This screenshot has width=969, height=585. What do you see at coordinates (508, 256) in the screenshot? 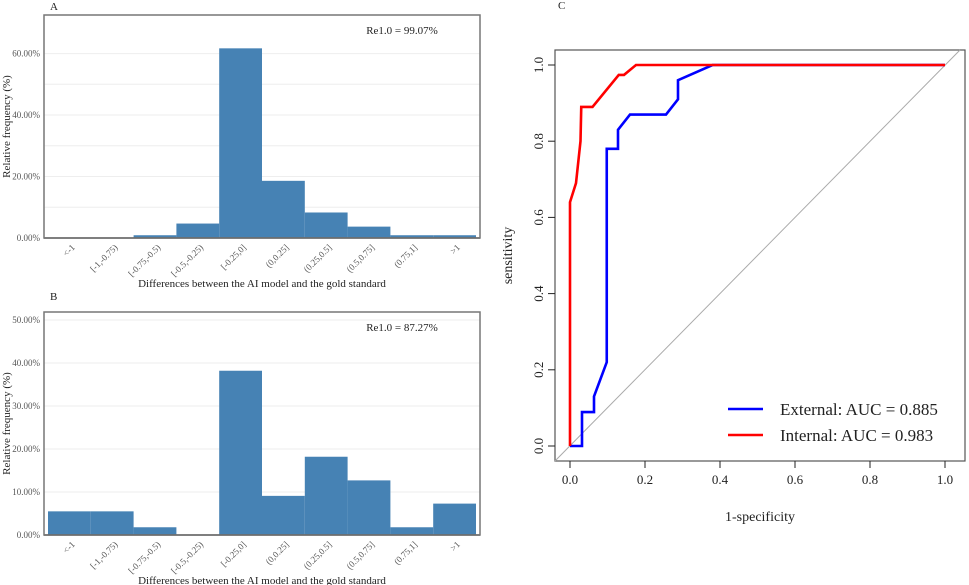
I see `y-axis-title: sensitivity` at bounding box center [508, 256].